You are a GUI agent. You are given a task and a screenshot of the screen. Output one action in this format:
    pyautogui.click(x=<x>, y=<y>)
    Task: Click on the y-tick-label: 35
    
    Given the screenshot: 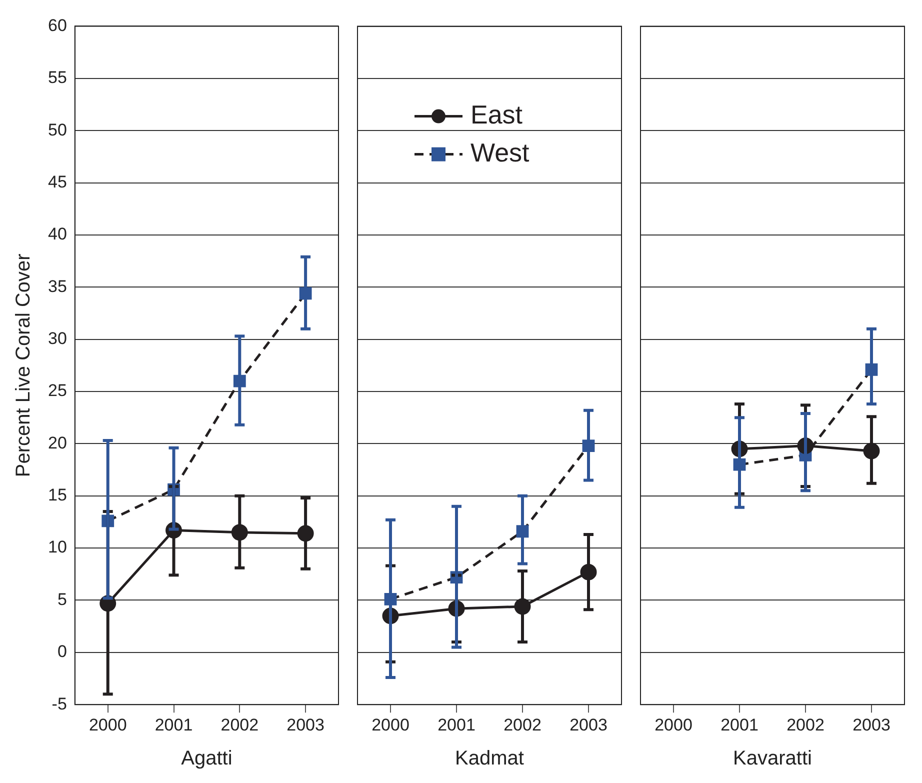 What is the action you would take?
    pyautogui.click(x=57, y=286)
    